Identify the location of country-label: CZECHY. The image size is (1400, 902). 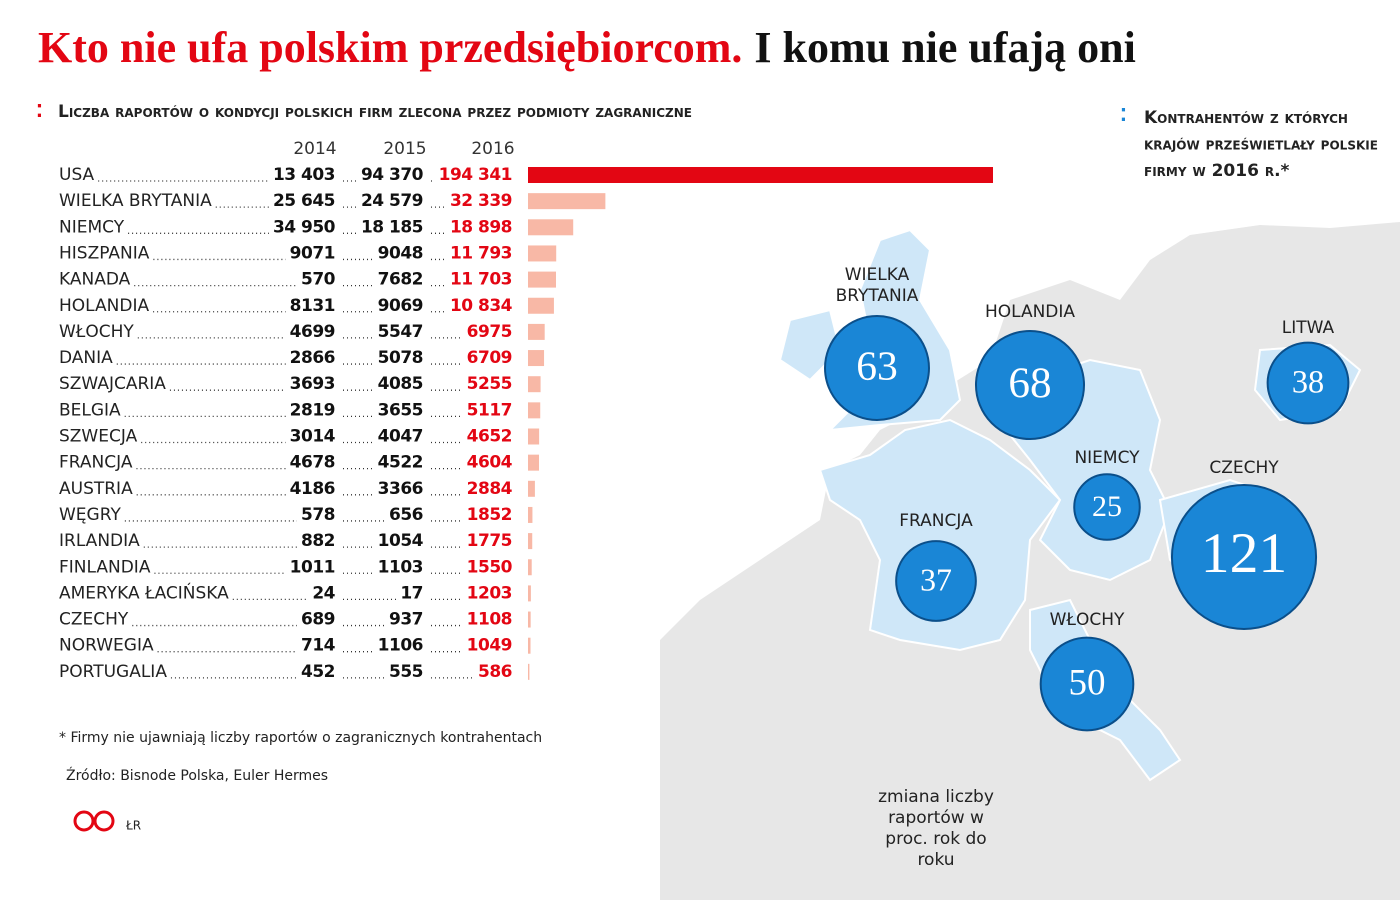
(1244, 468).